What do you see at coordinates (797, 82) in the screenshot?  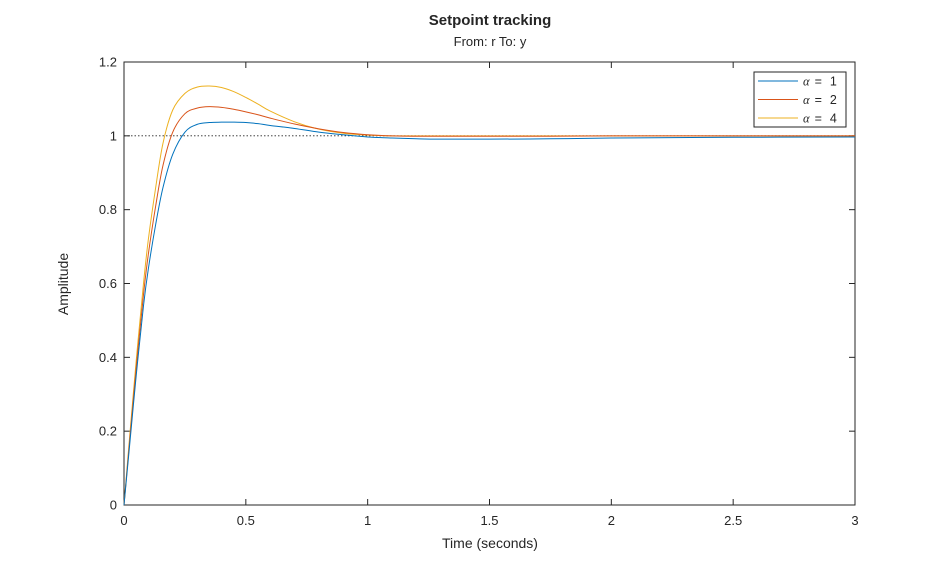 I see `legend-entry-alpha-1: α = 1` at bounding box center [797, 82].